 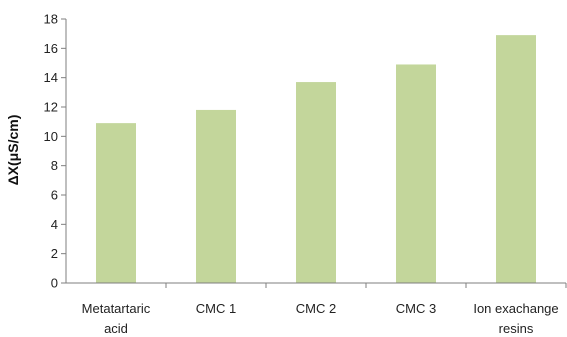 I want to click on y-axis: 0 2 4 6 8 10 12 14 16 18, so click(x=55, y=151).